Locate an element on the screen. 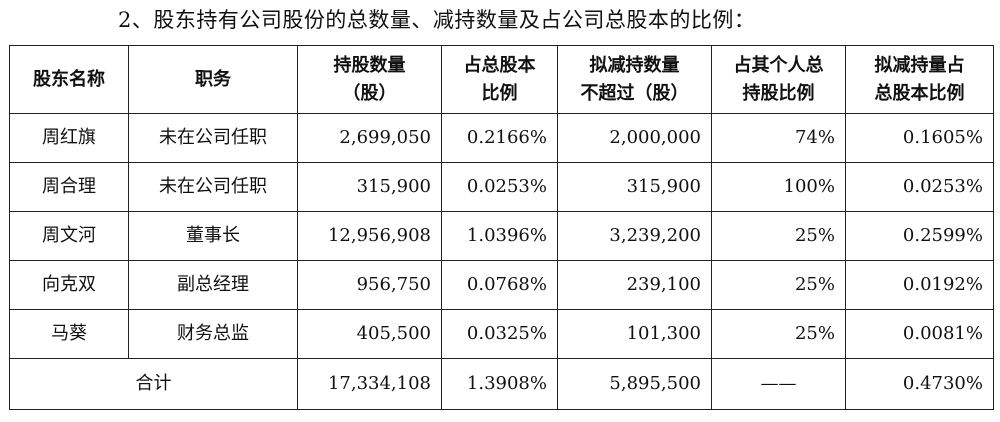 The width and height of the screenshot is (1000, 422). header-line: 持股比例 is located at coordinates (778, 93).